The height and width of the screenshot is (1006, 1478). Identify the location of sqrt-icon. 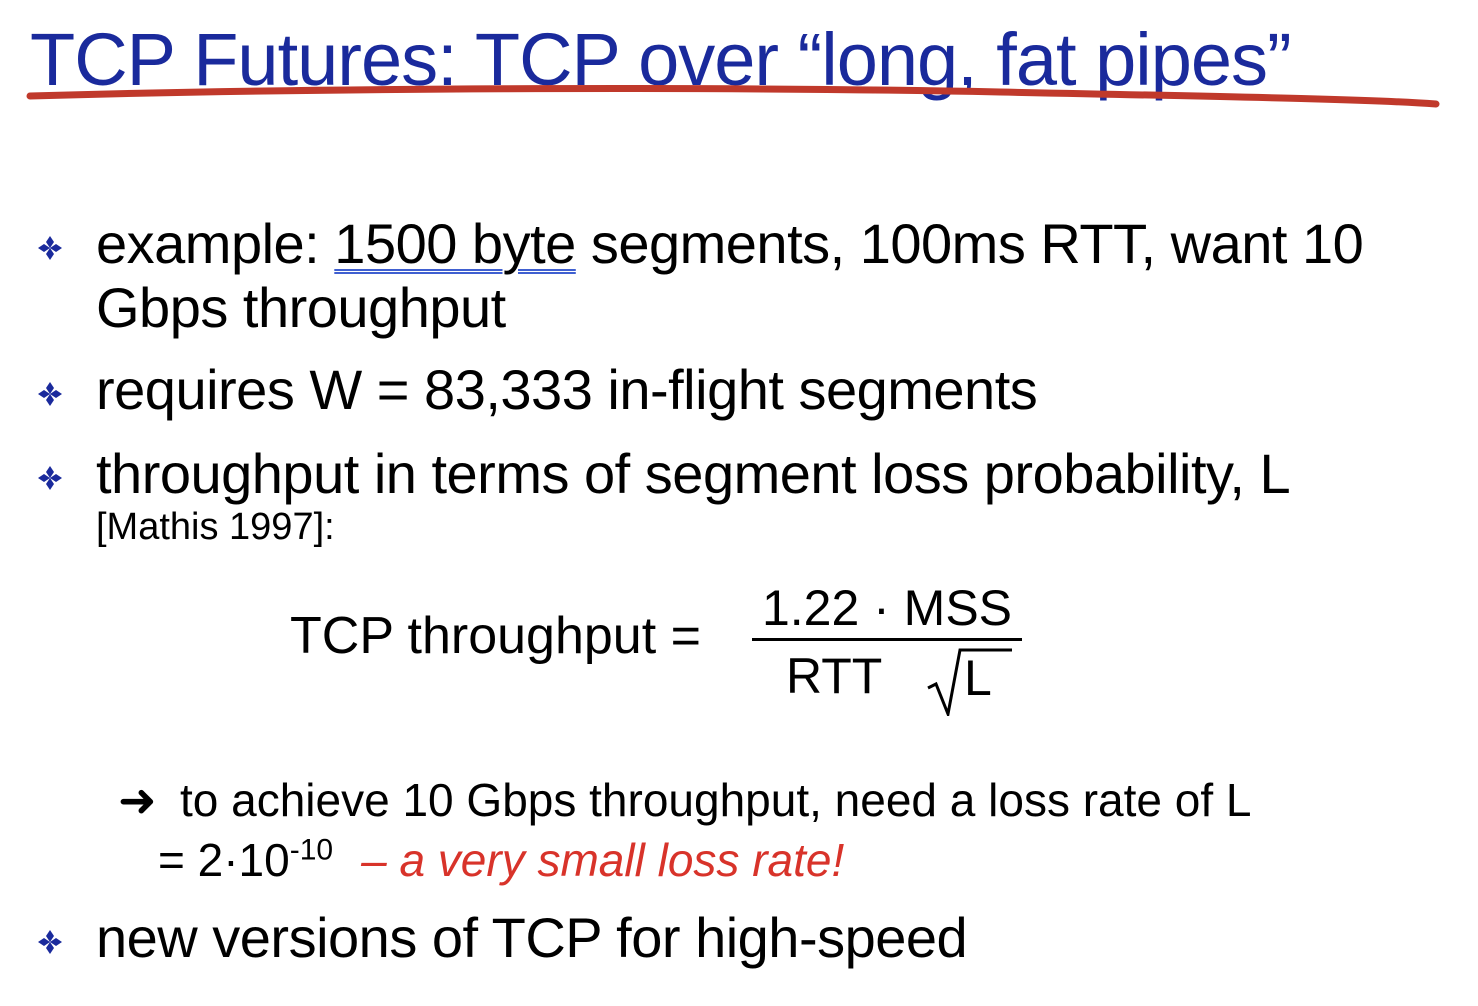
(969, 682).